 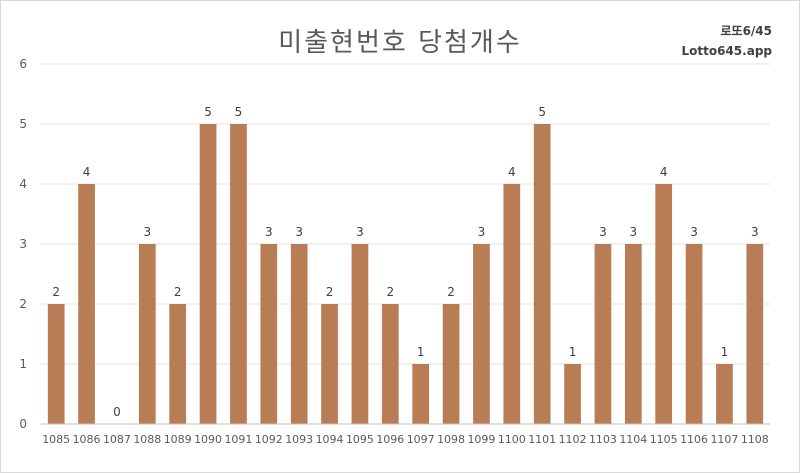 What do you see at coordinates (482, 232) in the screenshot?
I see `data-label-1099: 3` at bounding box center [482, 232].